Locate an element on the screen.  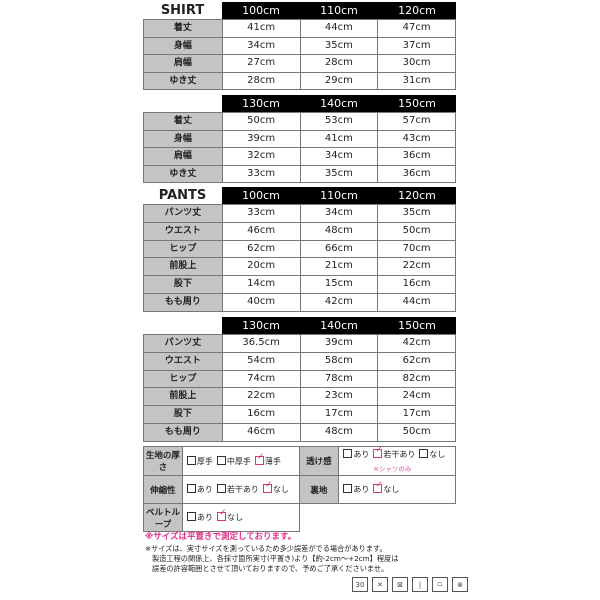
iron-low-icon: ⏢ is located at coordinates (440, 584).